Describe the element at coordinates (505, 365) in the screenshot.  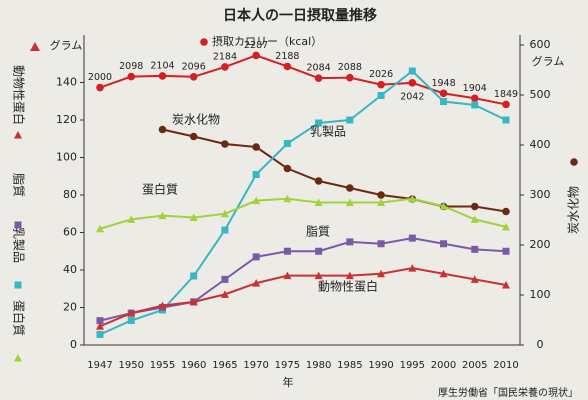
I see `x-tick-label: 2010` at that location.